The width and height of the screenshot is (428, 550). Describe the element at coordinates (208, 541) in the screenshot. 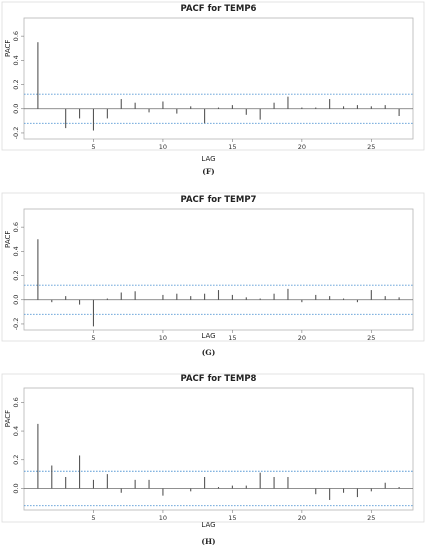

I see `panel-caption: (H)` at that location.